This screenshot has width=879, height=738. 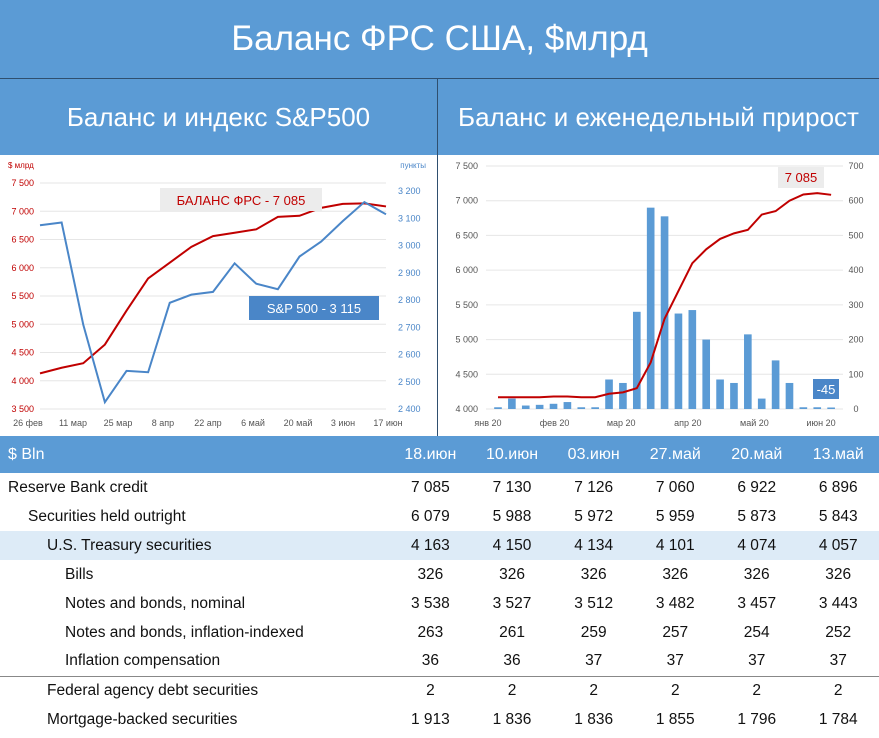 I want to click on y-right-tick: 600, so click(x=855, y=201).